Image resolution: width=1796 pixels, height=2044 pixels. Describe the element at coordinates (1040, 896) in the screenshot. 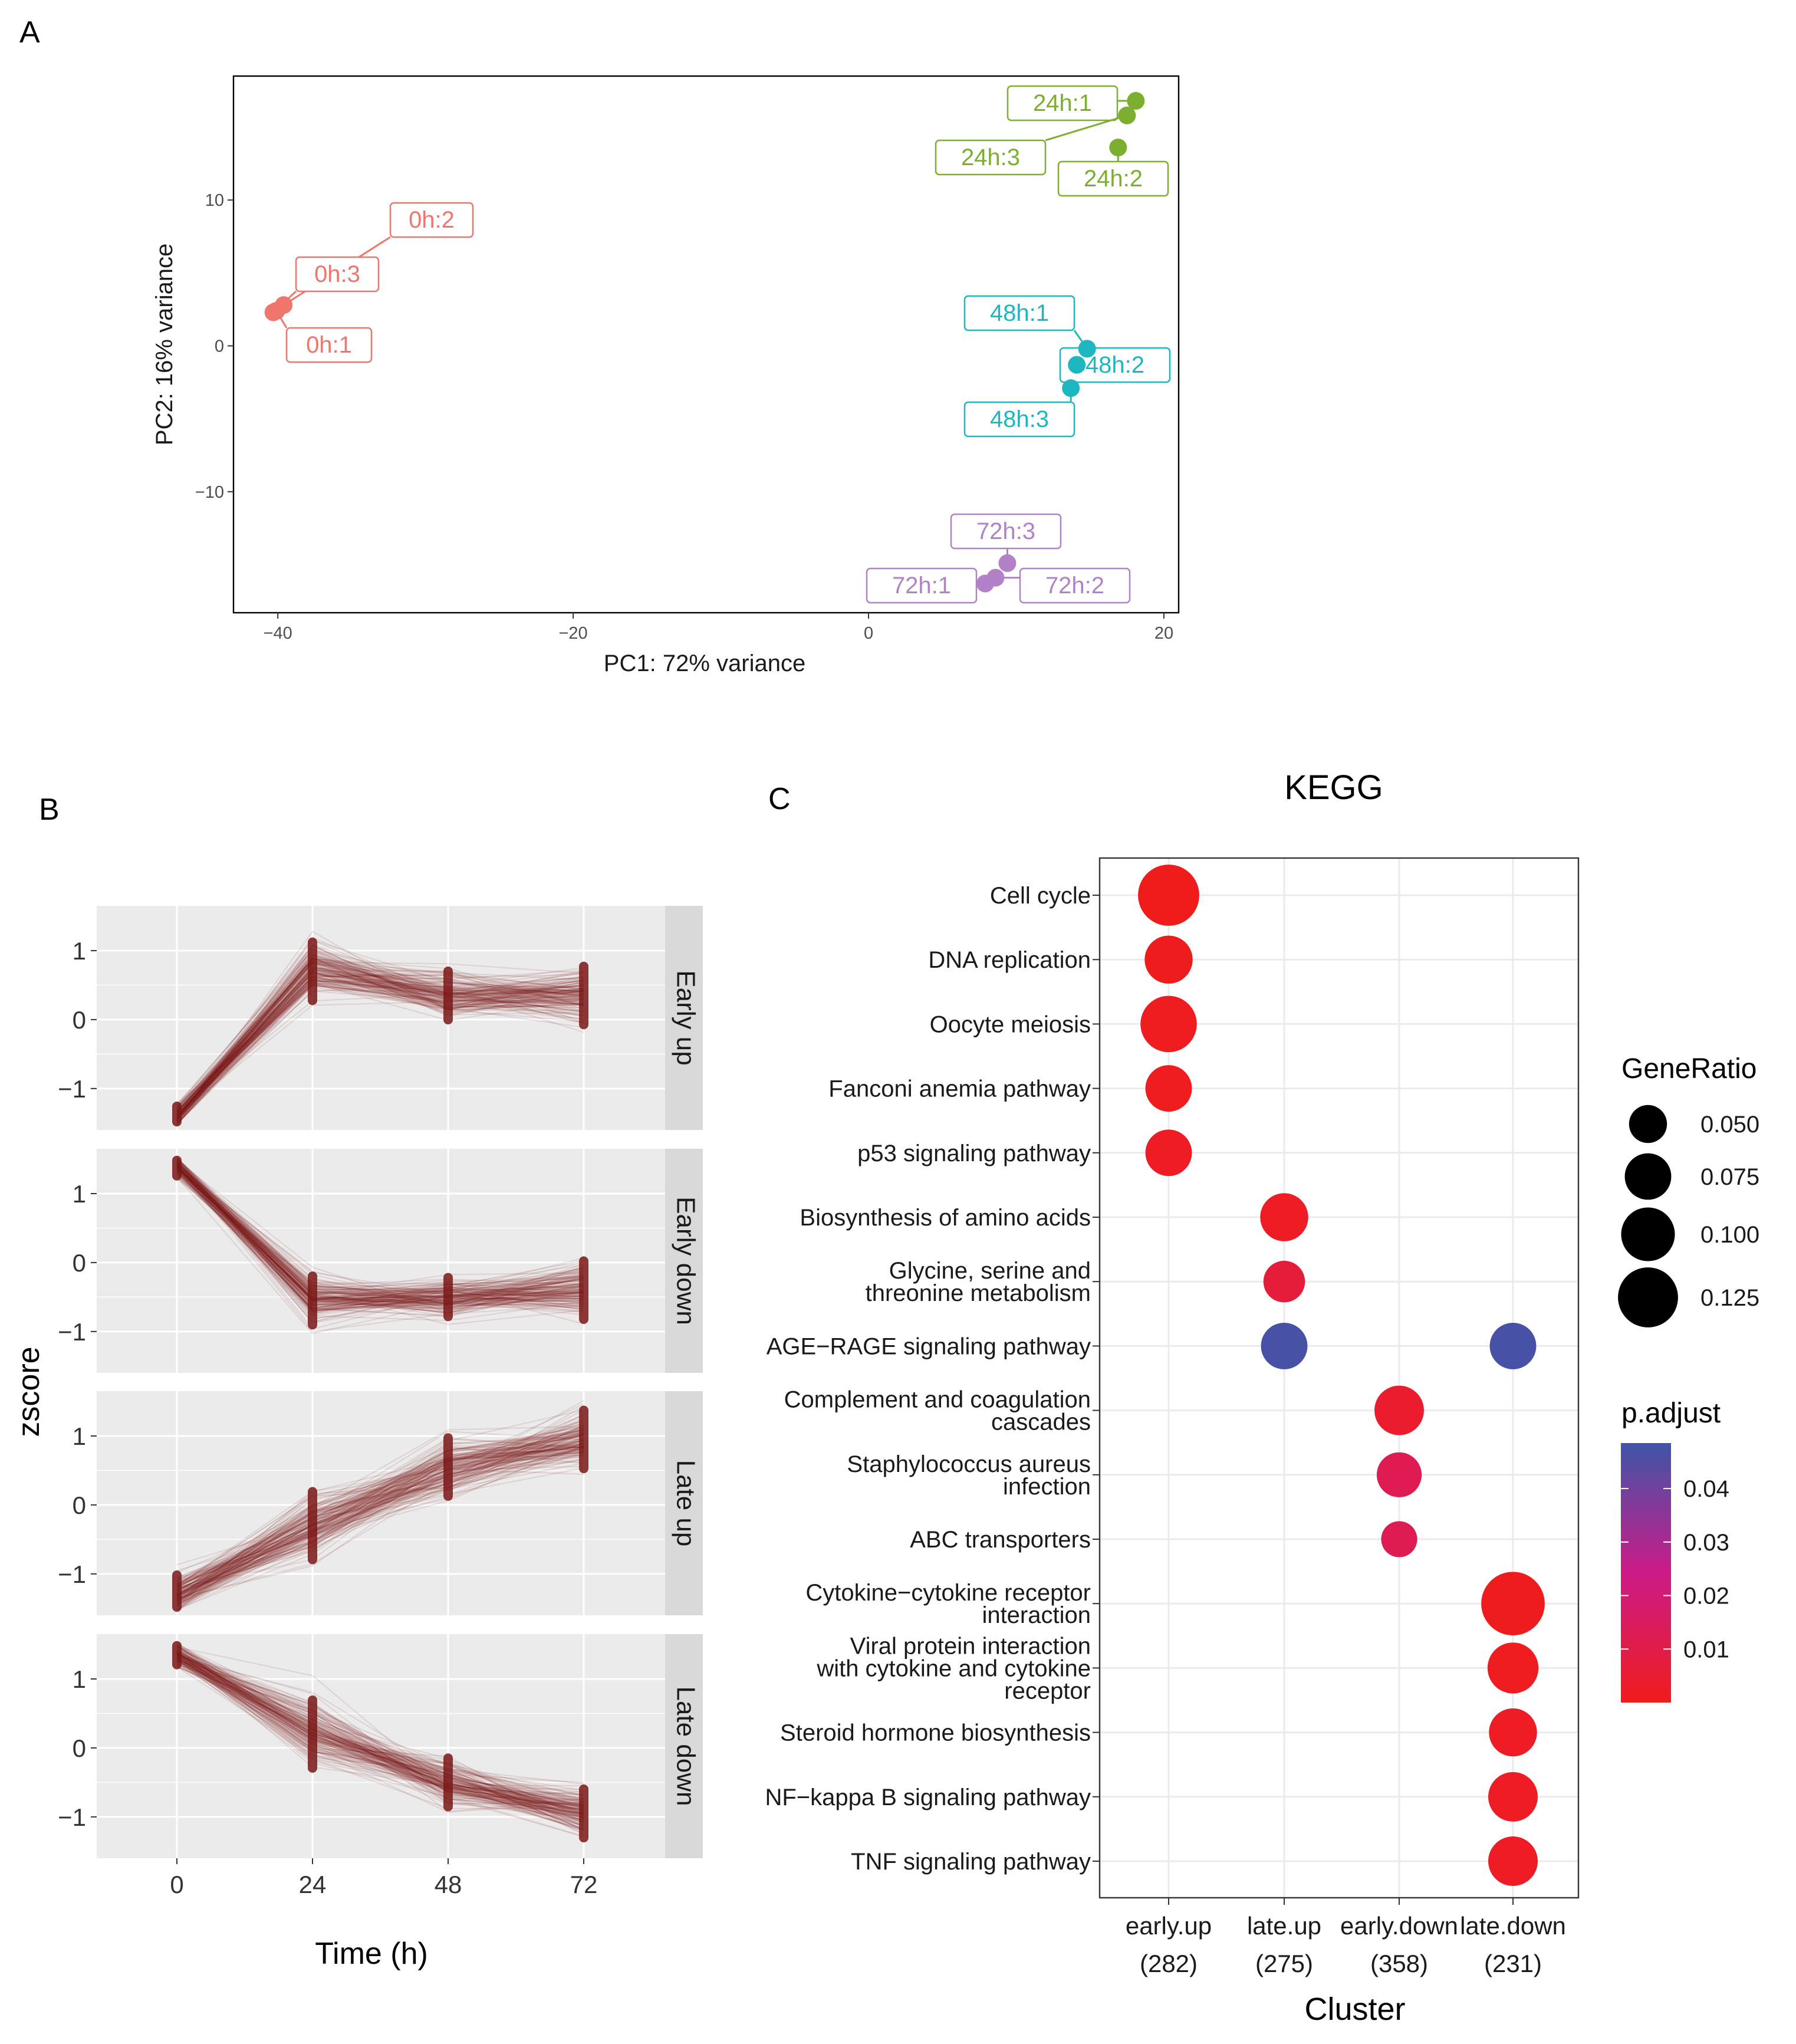

I see `kegg-pathway-label-line: Cell cycle` at that location.